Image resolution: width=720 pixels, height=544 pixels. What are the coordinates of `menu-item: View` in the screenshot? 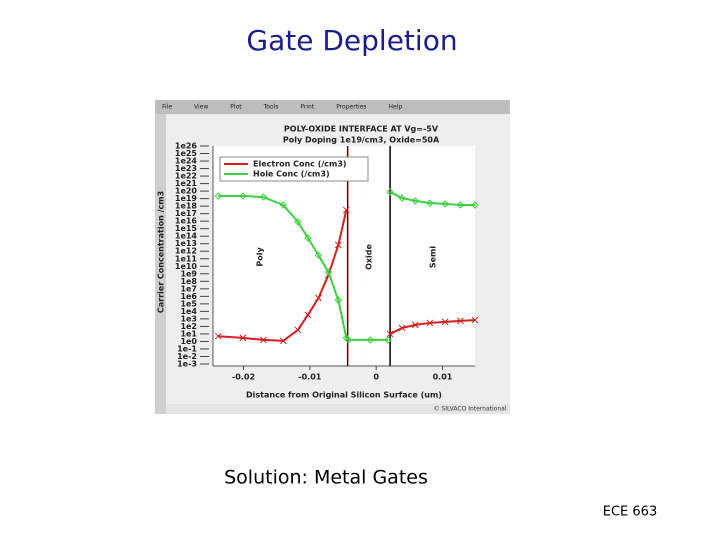 It's located at (201, 107).